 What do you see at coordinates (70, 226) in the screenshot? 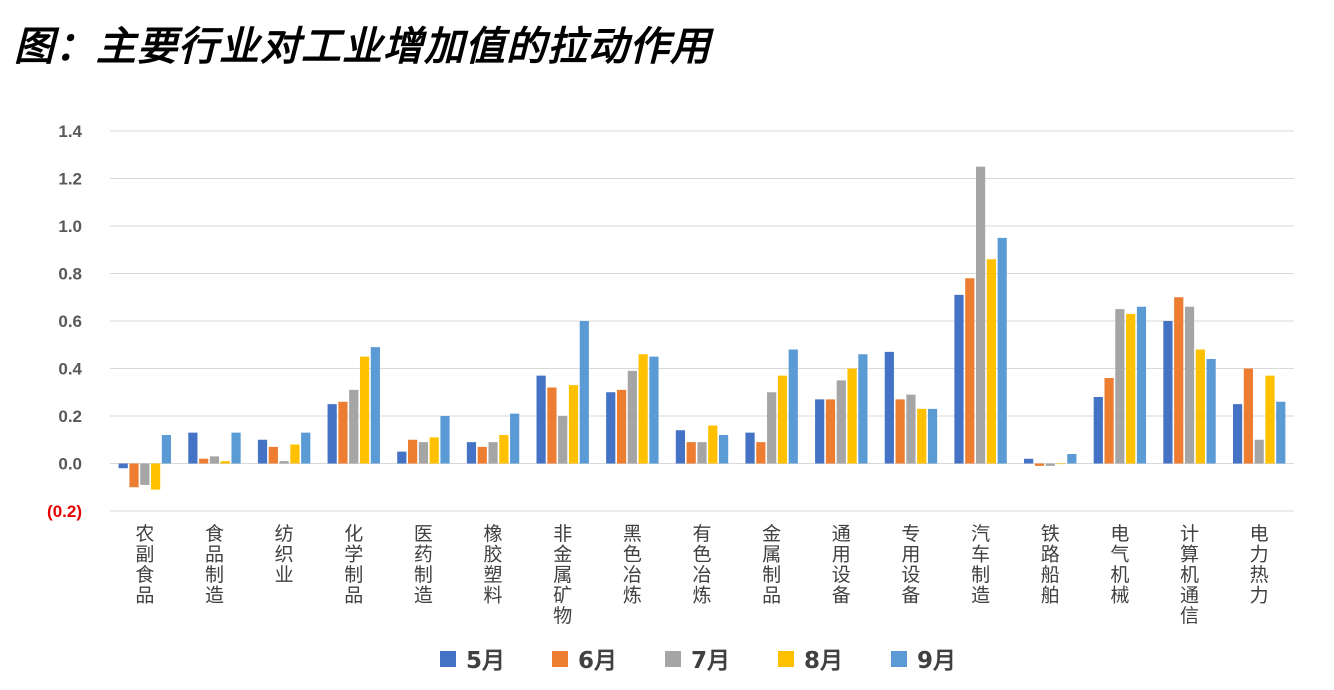
I see `y-tick-label: 1.0` at bounding box center [70, 226].